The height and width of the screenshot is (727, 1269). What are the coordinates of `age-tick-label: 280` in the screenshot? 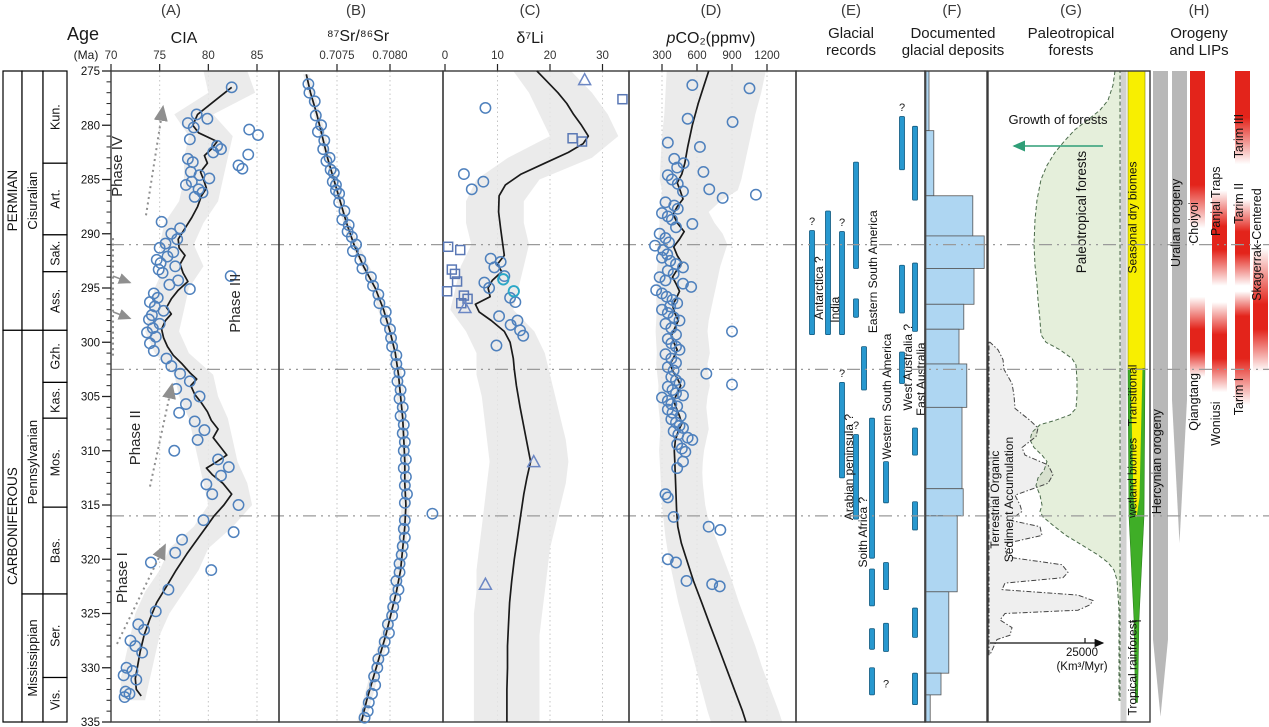 It's located at (90, 126).